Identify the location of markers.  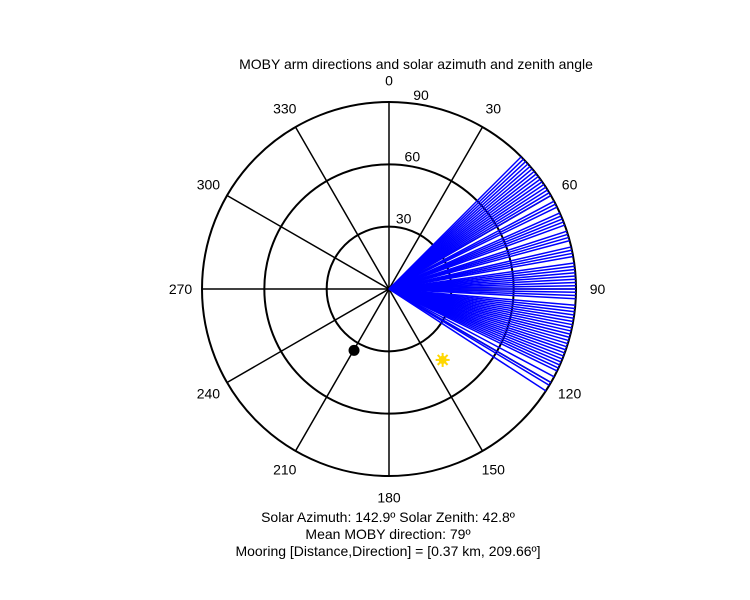
(399, 355).